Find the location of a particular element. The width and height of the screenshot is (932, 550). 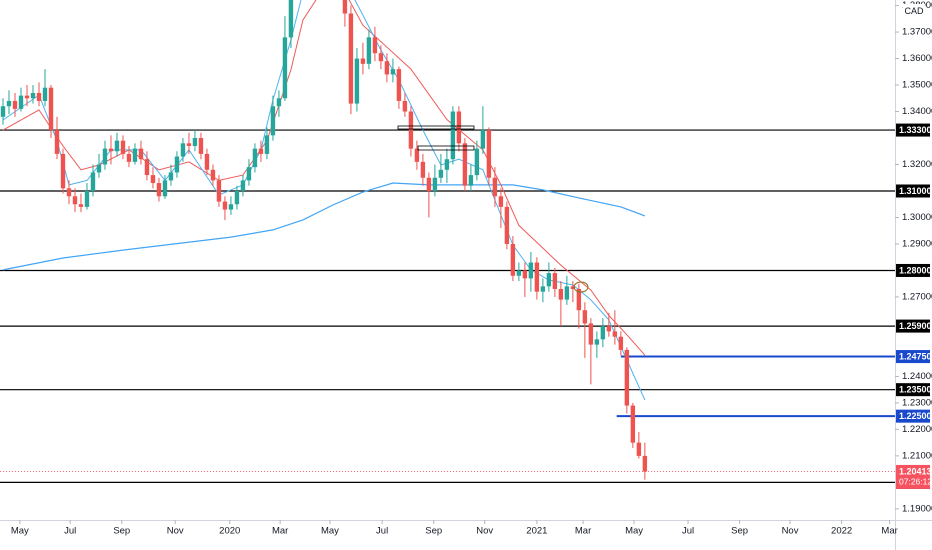

y-tick-label: 1.21000 is located at coordinates (917, 455).